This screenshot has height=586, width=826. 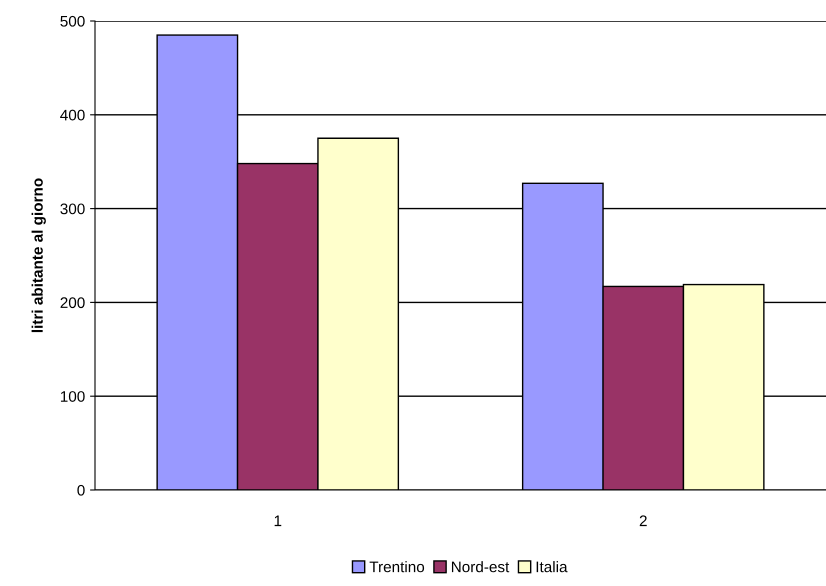 What do you see at coordinates (397, 566) in the screenshot?
I see `legend-label: Trentino` at bounding box center [397, 566].